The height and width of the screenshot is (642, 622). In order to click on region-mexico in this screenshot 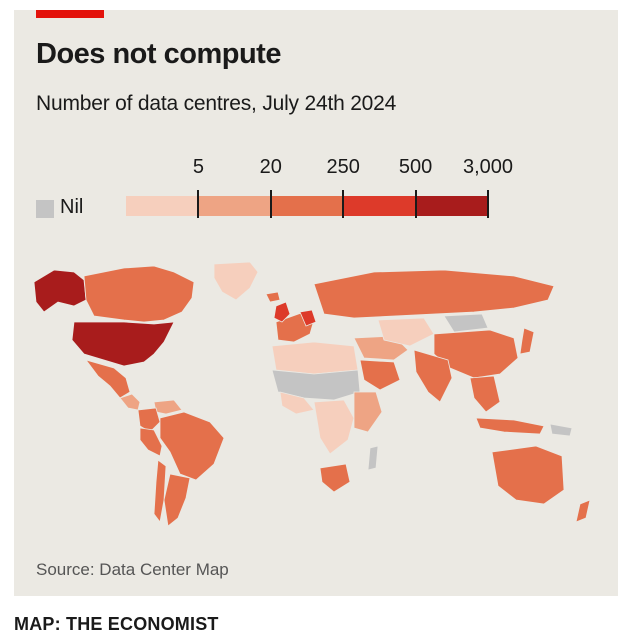, I will do `click(107, 379)`.